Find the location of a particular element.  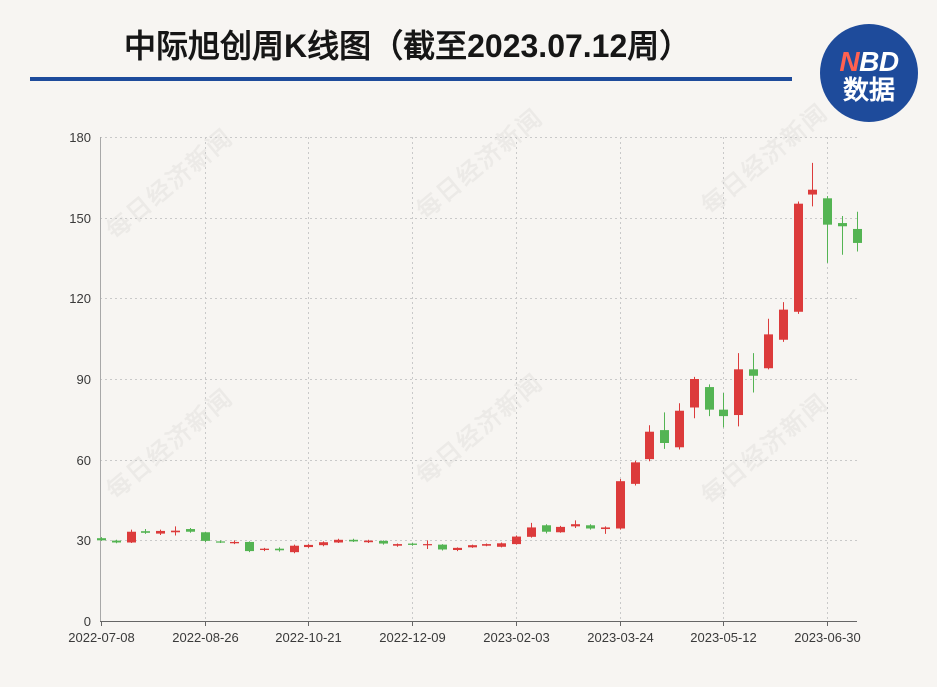

x-tick-label: 2022-08-26 is located at coordinates (205, 637).